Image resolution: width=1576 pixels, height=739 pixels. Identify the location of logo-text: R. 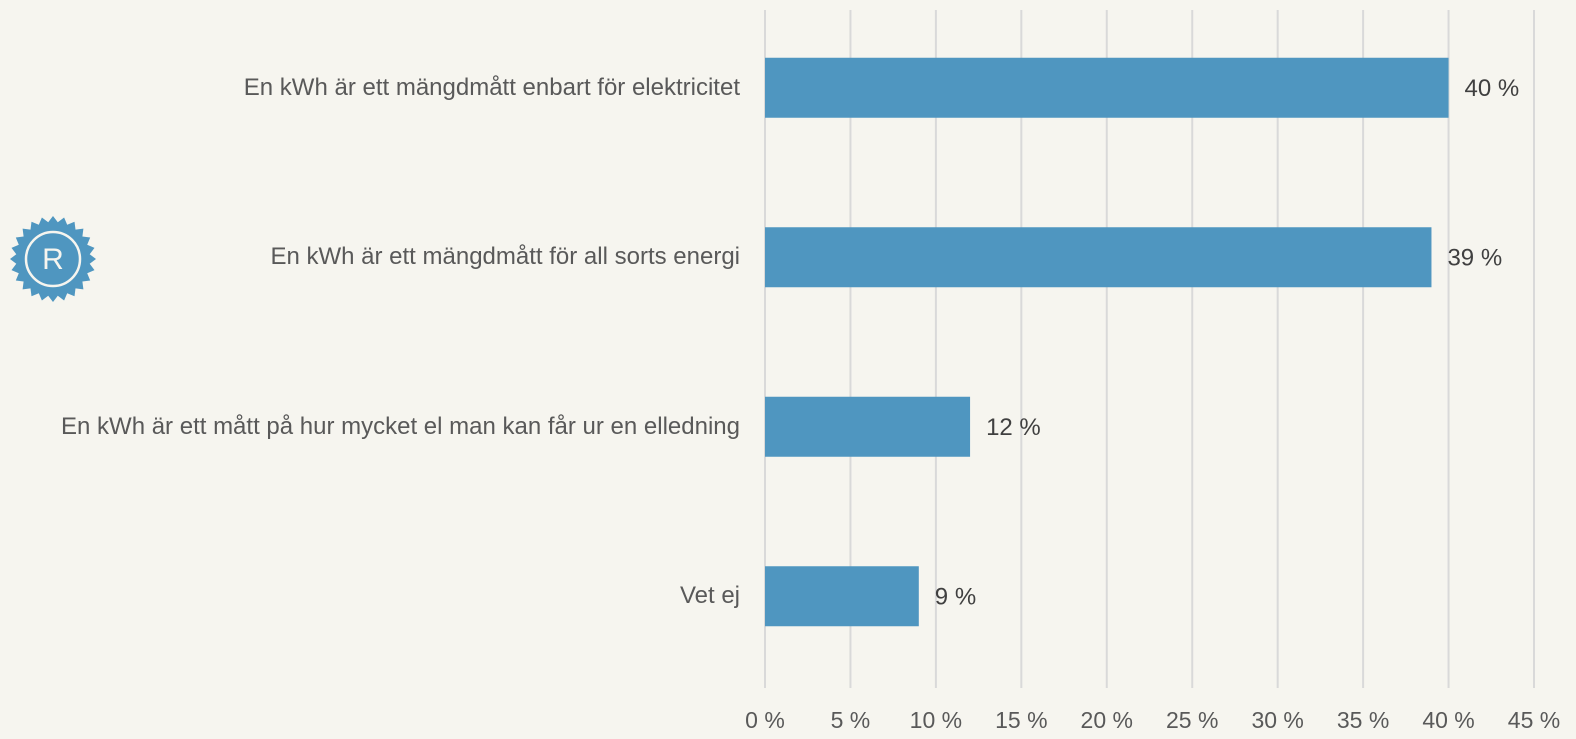
(53, 259).